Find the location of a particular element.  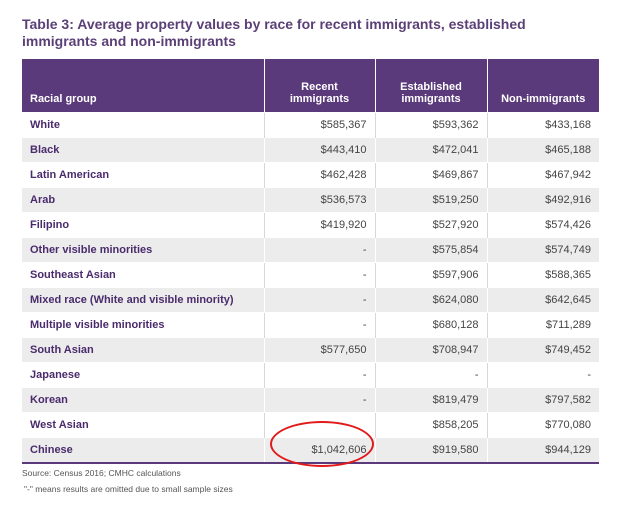

racial-group-cell: Chinese is located at coordinates (143, 449).